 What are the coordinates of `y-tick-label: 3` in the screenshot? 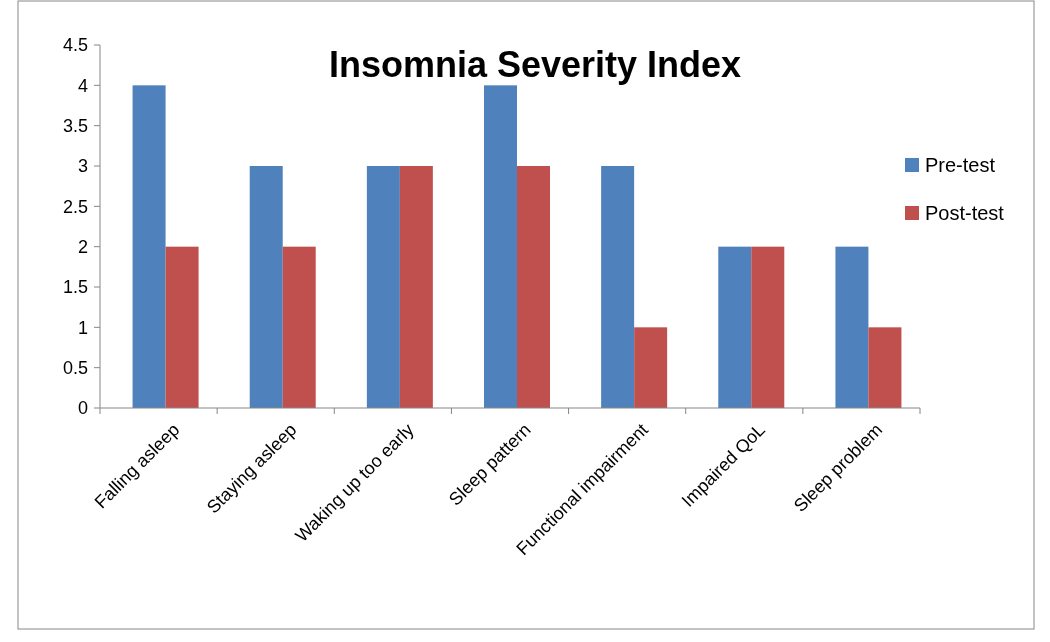 It's located at (82, 166).